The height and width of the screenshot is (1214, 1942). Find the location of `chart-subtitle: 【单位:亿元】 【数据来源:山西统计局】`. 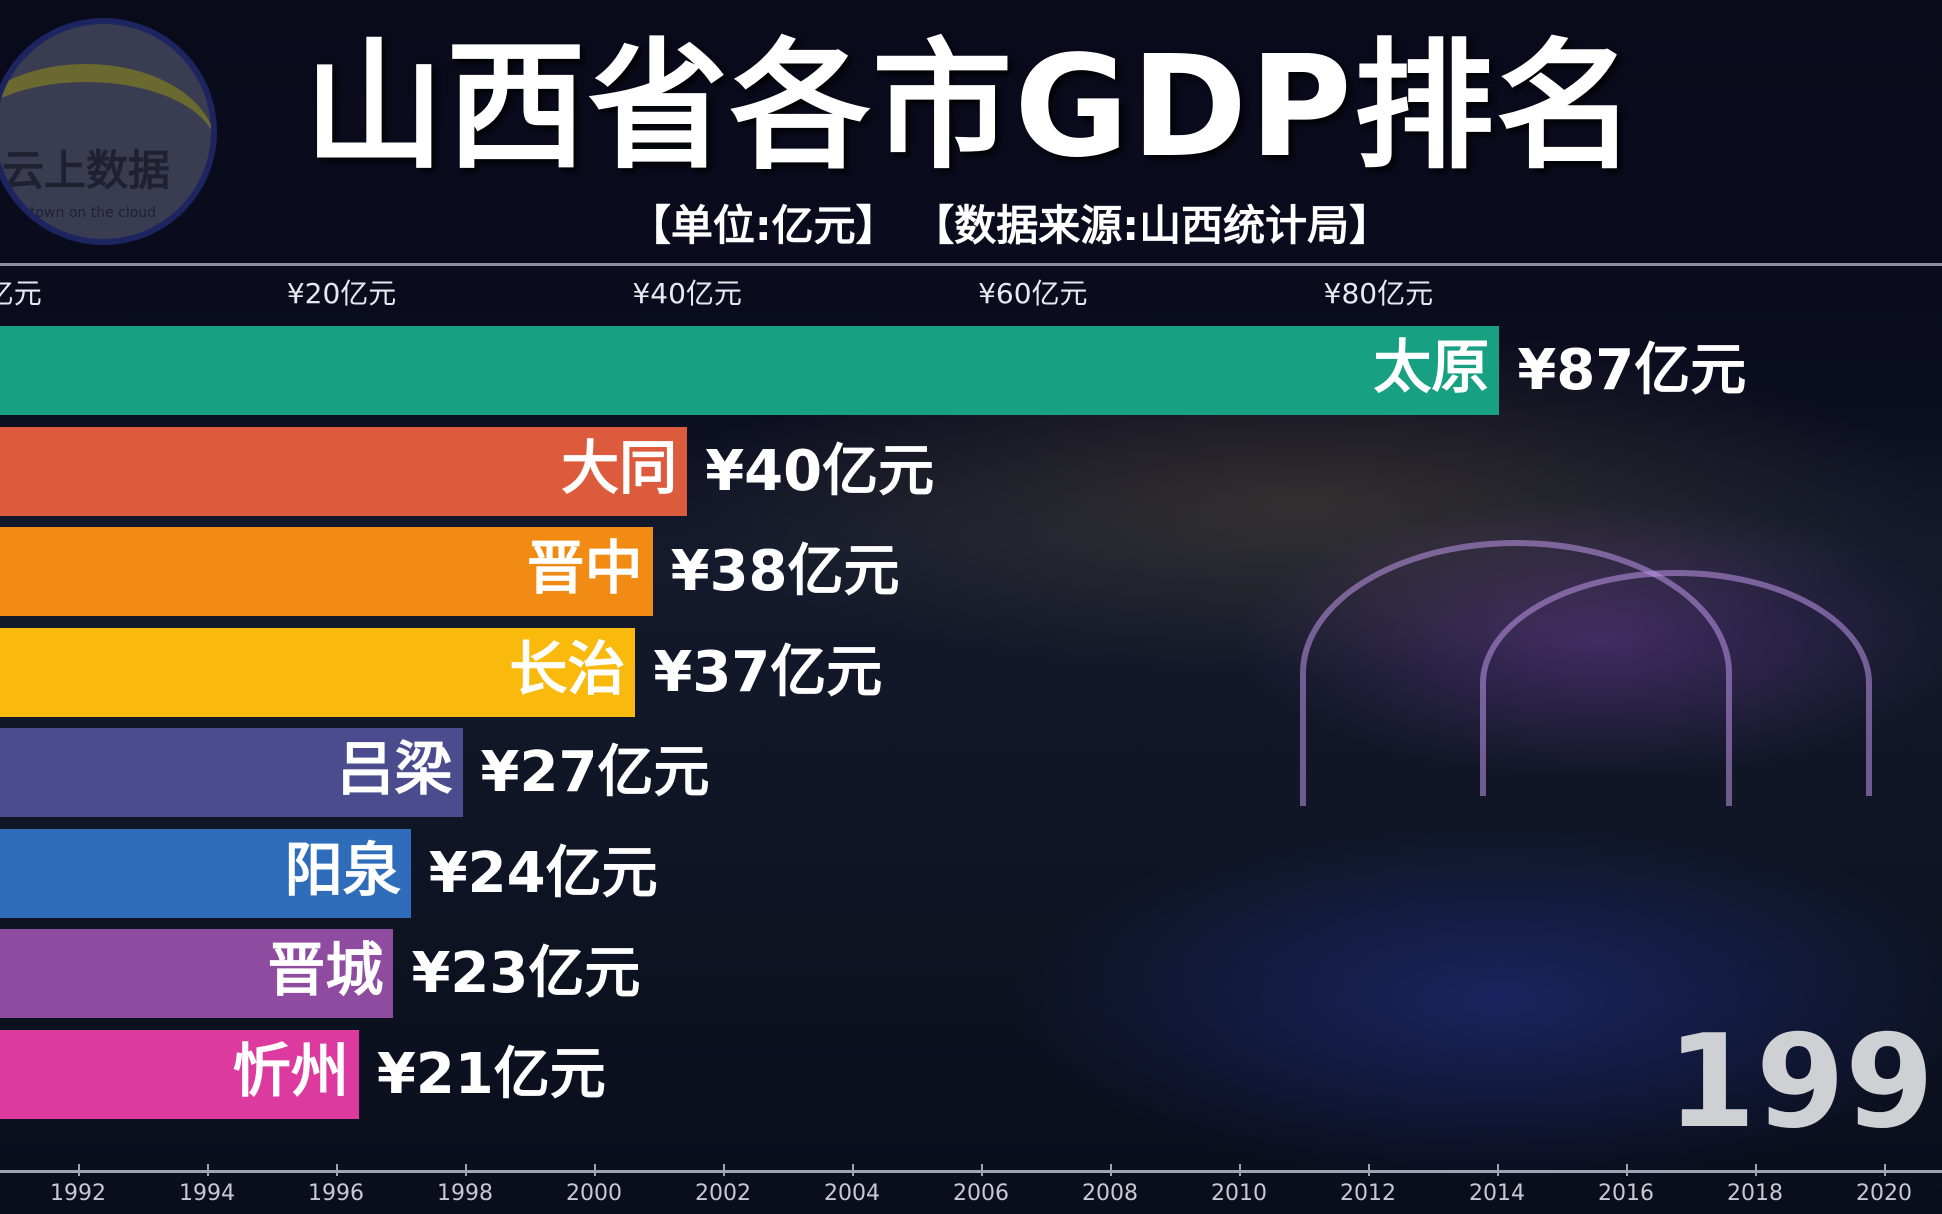

chart-subtitle: 【单位:亿元】 【数据来源:山西统计局】 is located at coordinates (1010, 225).